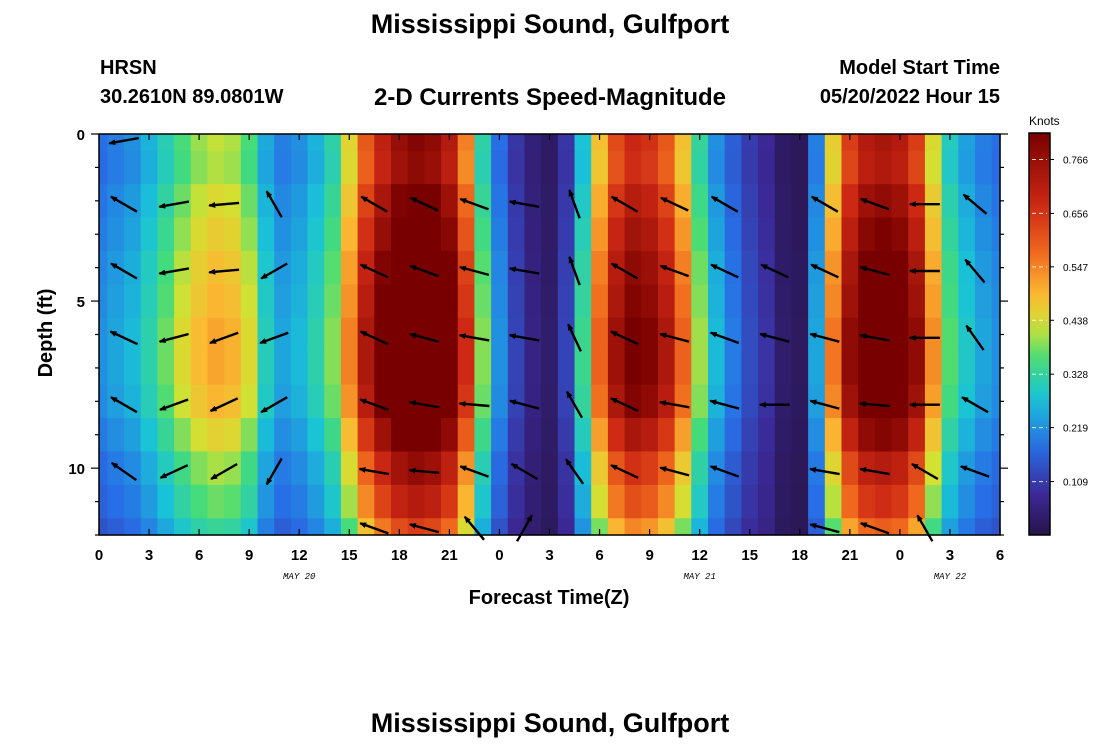 This screenshot has height=750, width=1100. What do you see at coordinates (1075, 429) in the screenshot?
I see `colorbar-tick-label: 0.219` at bounding box center [1075, 429].